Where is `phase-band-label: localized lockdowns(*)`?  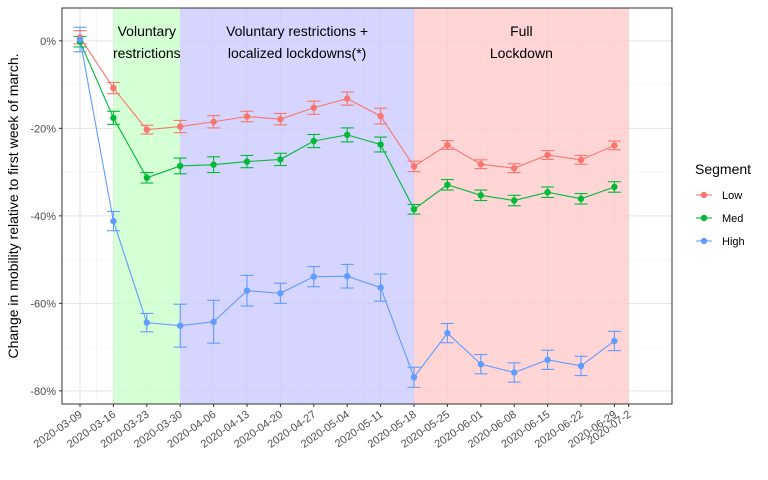
phase-band-label: localized lockdowns(*) is located at coordinates (297, 53).